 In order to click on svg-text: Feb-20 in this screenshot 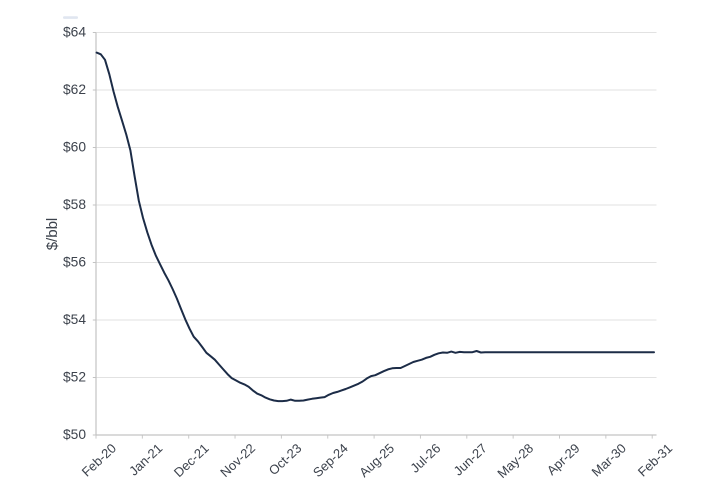, I will do `click(99, 460)`.